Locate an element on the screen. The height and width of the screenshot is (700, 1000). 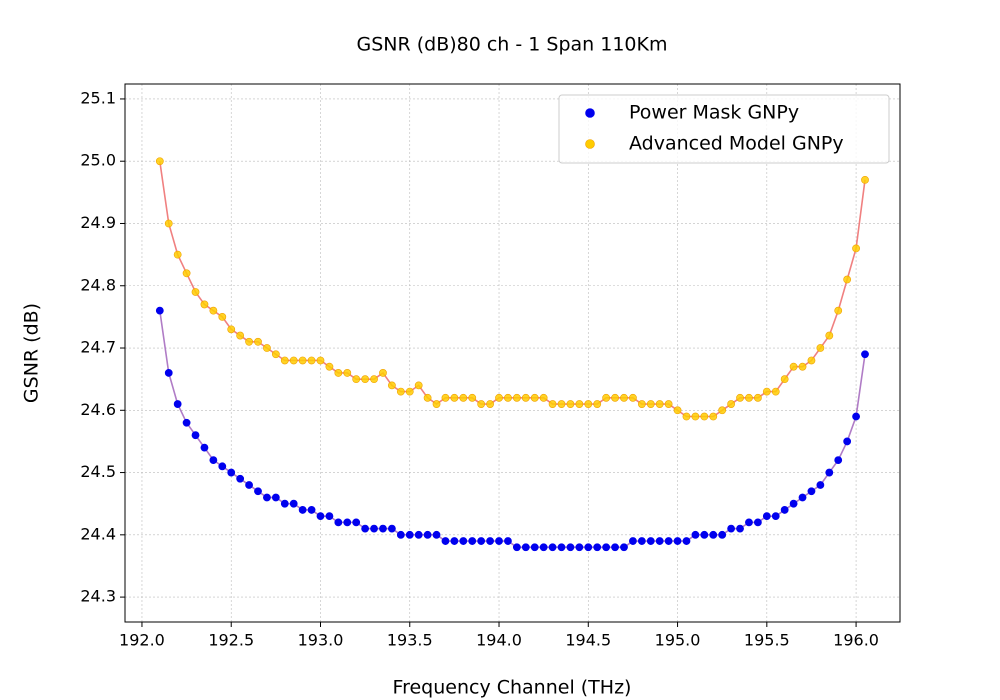
chart-title: GSNR (dB)80 ch - 1 Span 110Km is located at coordinates (511, 45).